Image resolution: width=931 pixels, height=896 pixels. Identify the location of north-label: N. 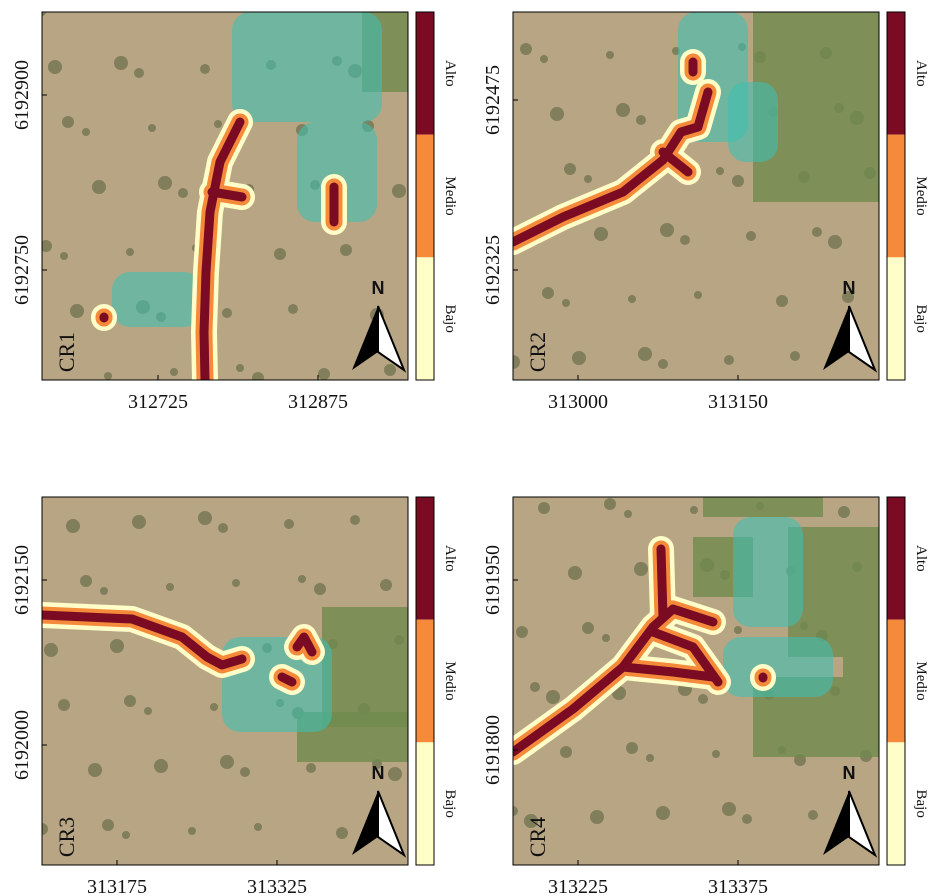
(378, 773).